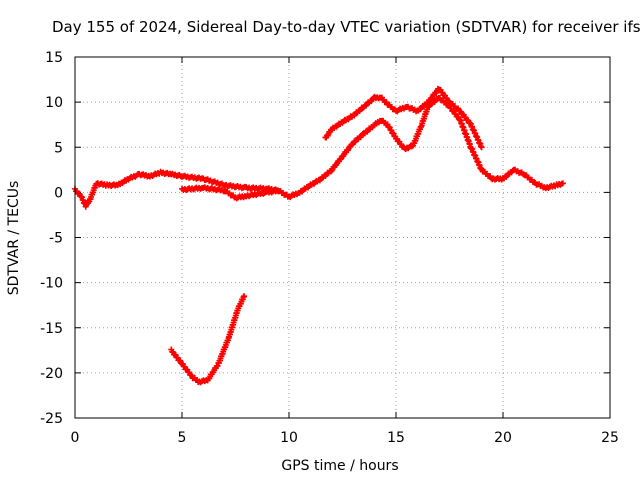  Describe the element at coordinates (56, 239) in the screenshot. I see `y-tick-label: -5` at that location.